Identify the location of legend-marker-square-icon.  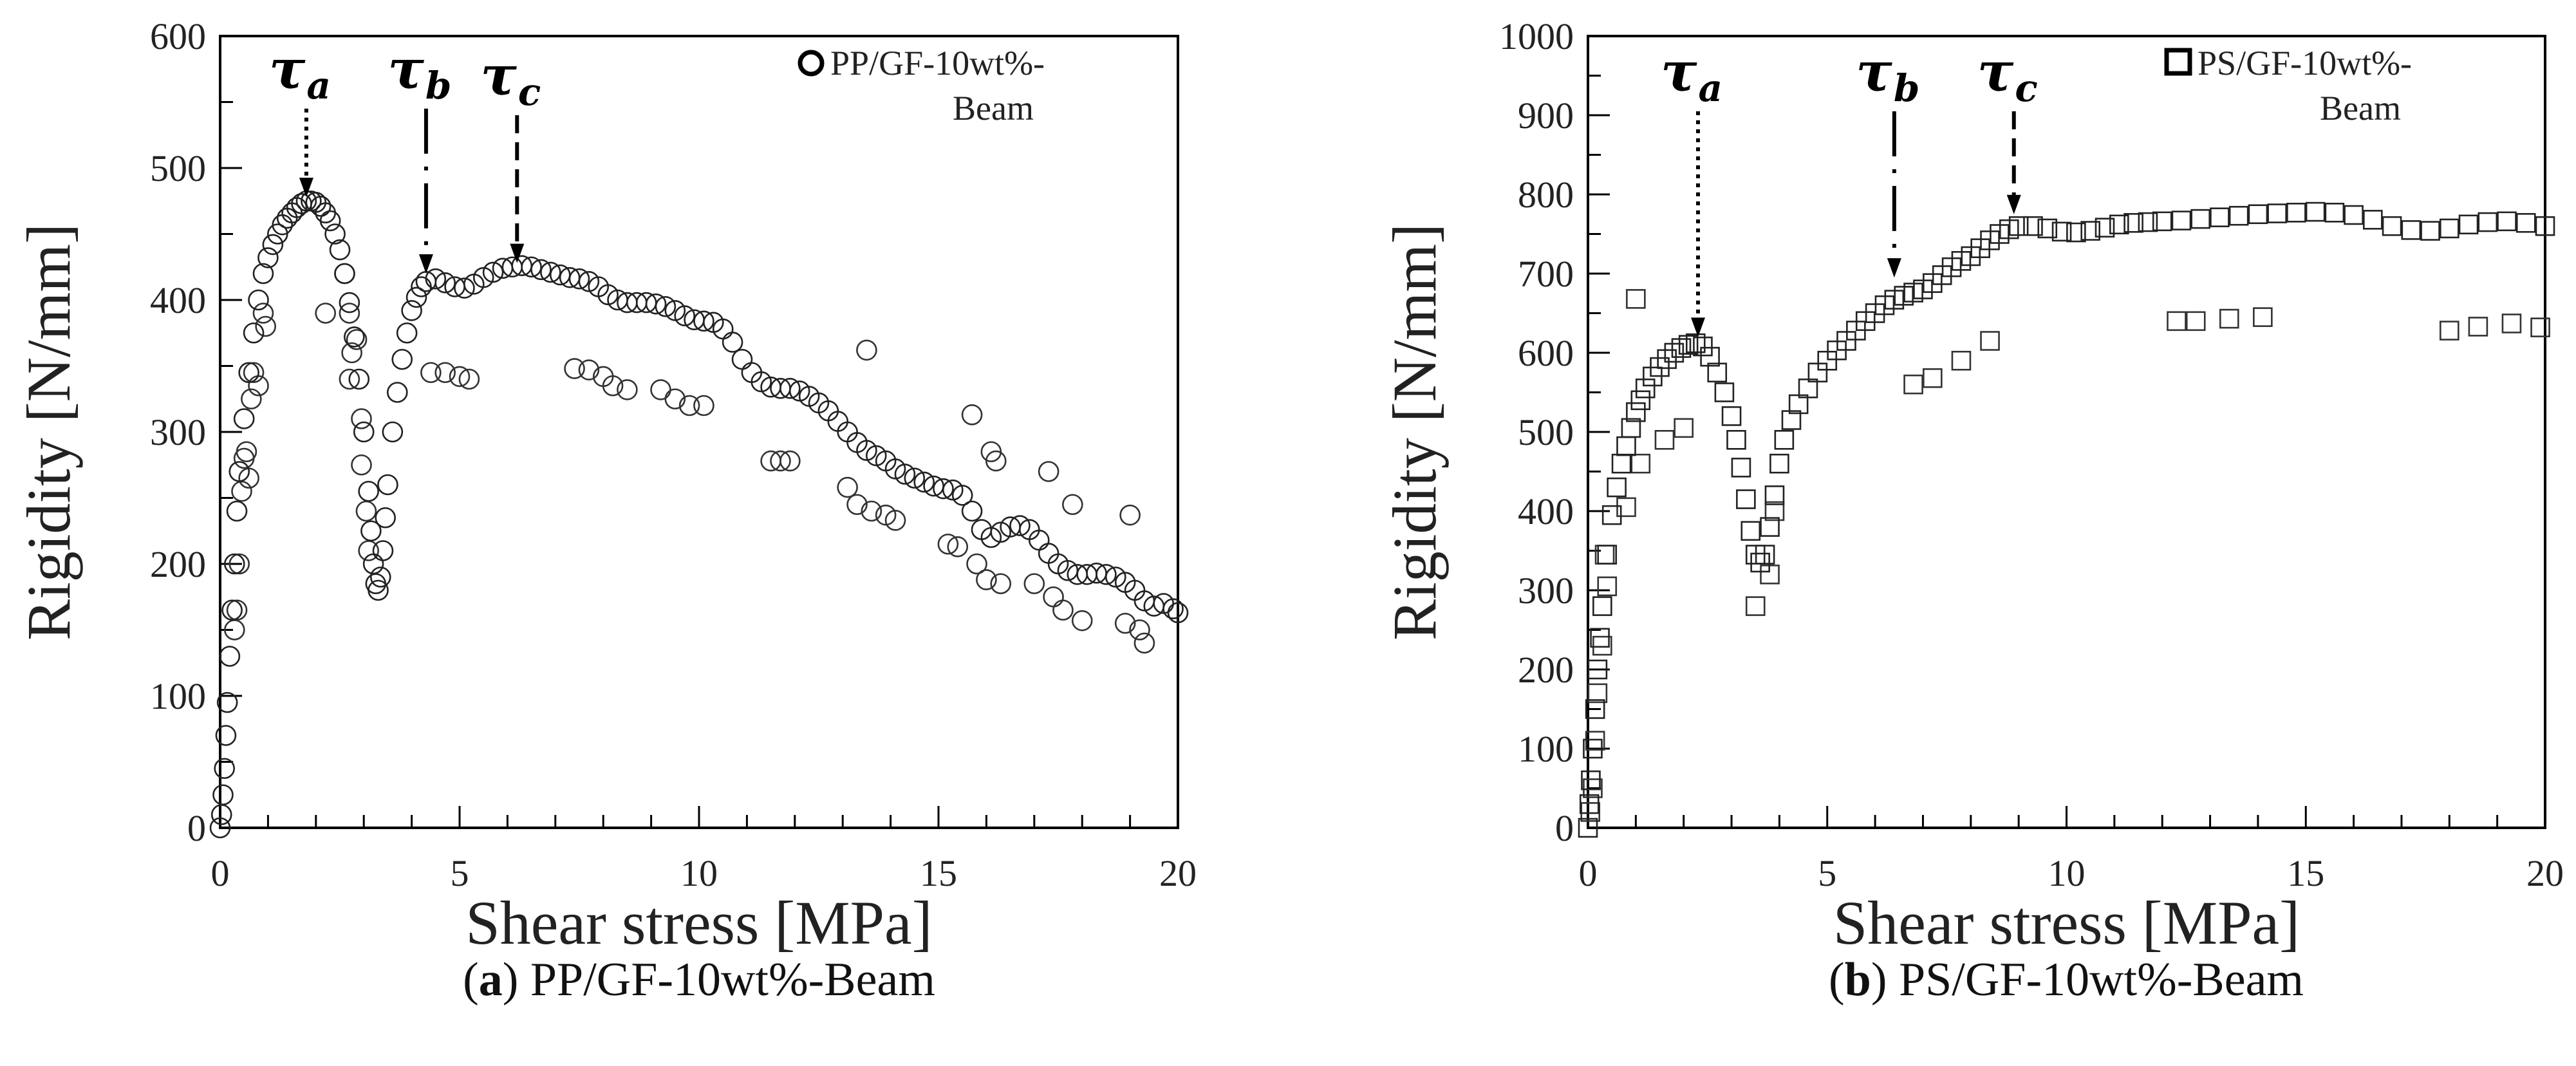
(2178, 62).